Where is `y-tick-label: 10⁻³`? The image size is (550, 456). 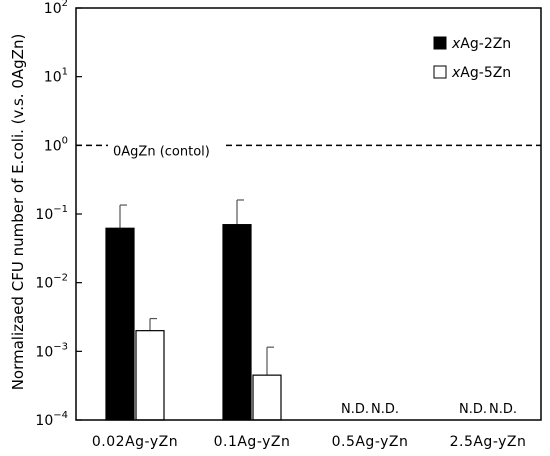
y-tick-label: 10⁻³ is located at coordinates (51, 350).